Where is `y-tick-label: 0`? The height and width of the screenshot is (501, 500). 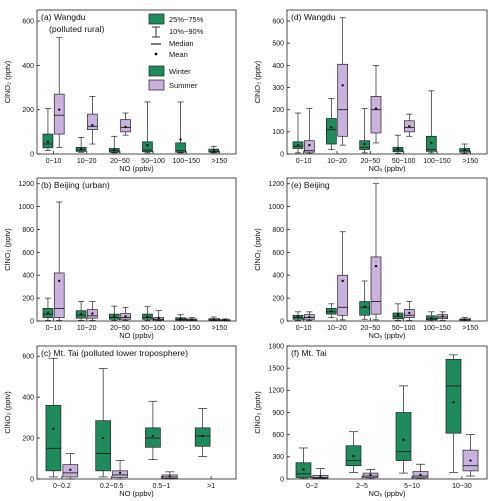 y-tick-label: 0 is located at coordinates (282, 479).